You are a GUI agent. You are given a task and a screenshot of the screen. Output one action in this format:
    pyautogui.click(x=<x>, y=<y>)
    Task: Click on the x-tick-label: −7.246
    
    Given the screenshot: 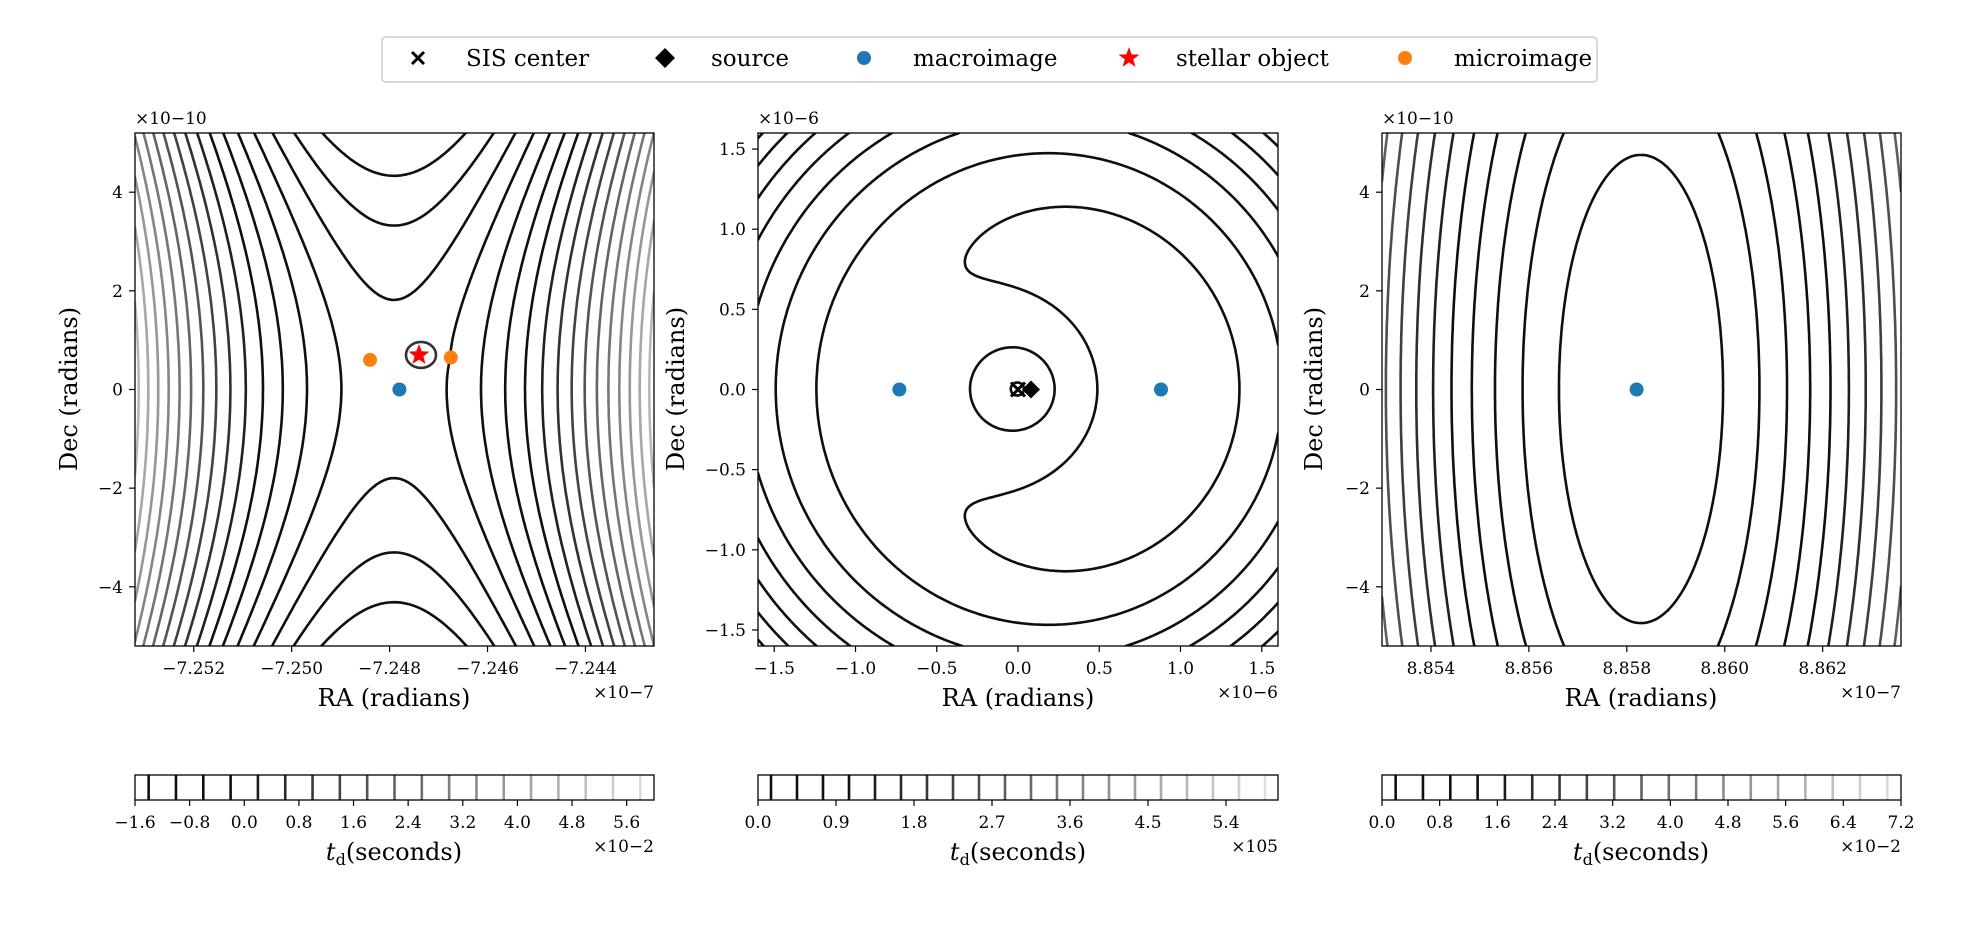 What is the action you would take?
    pyautogui.click(x=487, y=669)
    